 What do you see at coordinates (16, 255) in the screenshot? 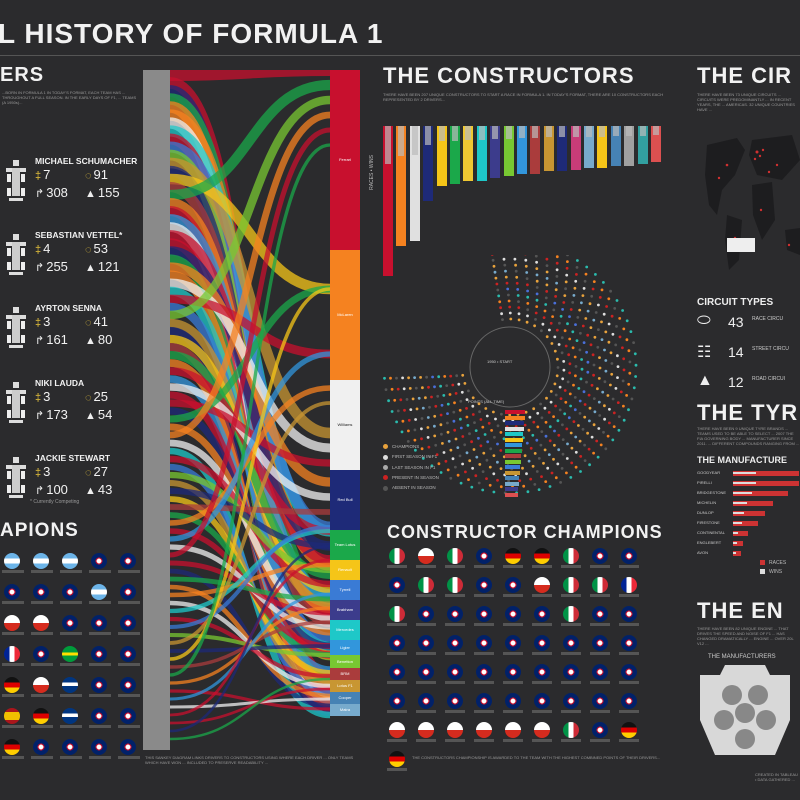
I see `car-icon` at bounding box center [16, 255].